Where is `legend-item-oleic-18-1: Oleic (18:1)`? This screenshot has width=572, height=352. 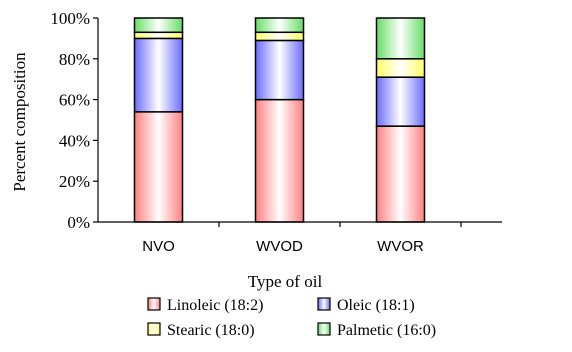 legend-item-oleic-18-1: Oleic (18:1) is located at coordinates (366, 305).